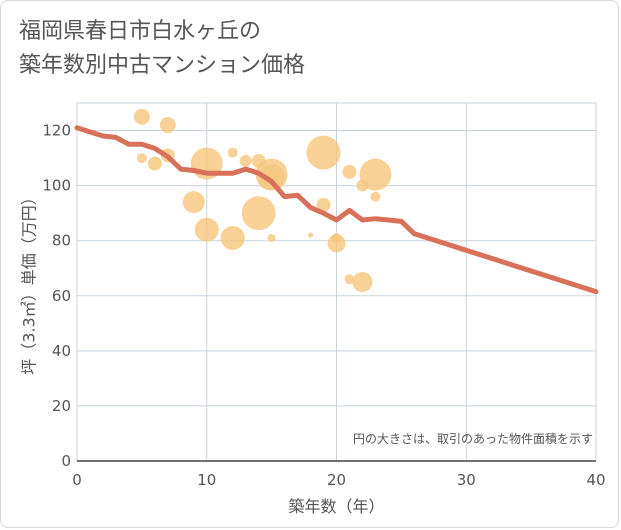 The image size is (621, 530). Describe the element at coordinates (336, 506) in the screenshot. I see `x-axis-label: 築年数（年）` at that location.